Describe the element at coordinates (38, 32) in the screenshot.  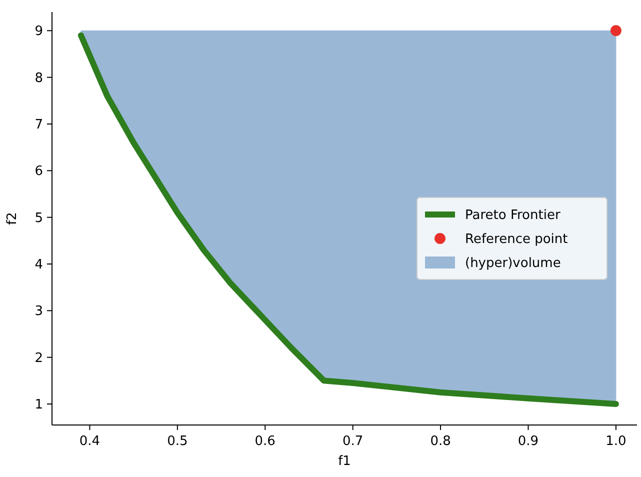
I see `y-tick-label: 9` at that location.